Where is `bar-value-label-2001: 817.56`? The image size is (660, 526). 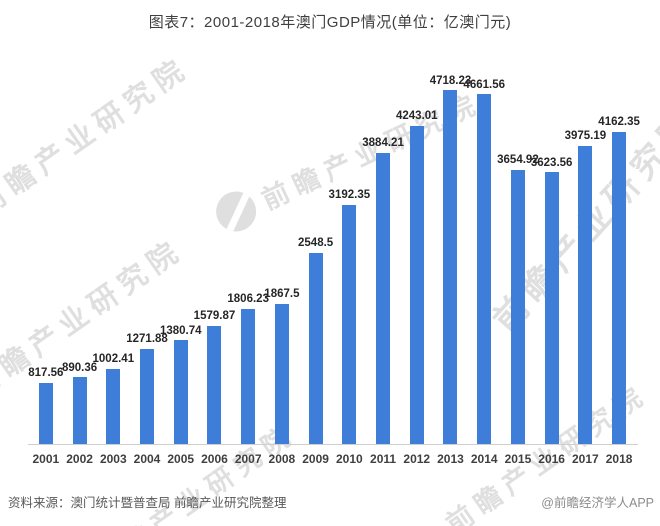 bar-value-label-2001: 817.56 is located at coordinates (46, 373).